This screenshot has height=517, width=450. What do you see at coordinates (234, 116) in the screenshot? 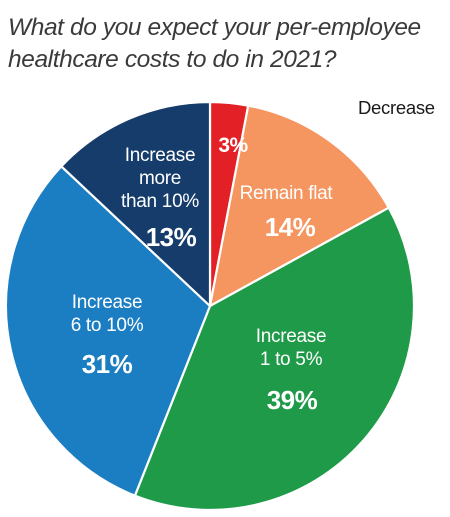
I see `callout-line-decrease` at bounding box center [234, 116].